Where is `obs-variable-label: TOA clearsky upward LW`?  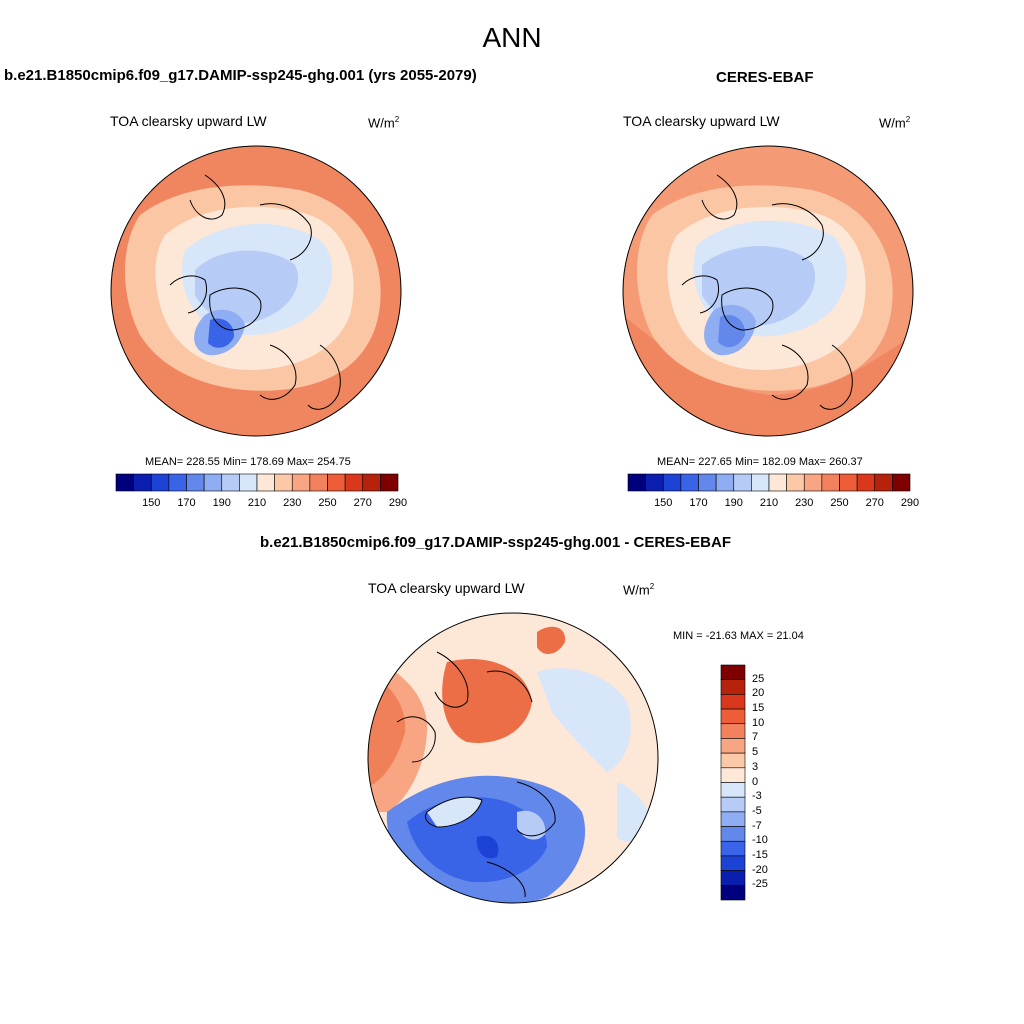
obs-variable-label: TOA clearsky upward LW is located at coordinates (701, 121).